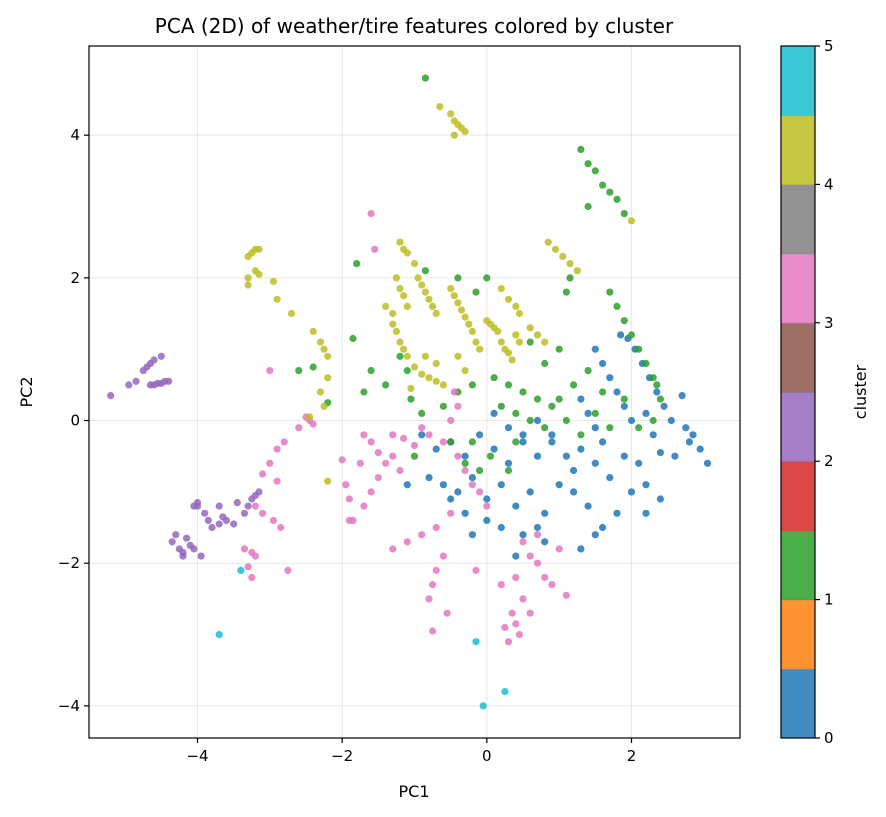 This screenshot has height=817, width=886. Describe the element at coordinates (829, 46) in the screenshot. I see `colorbar-tick-label: 5` at that location.